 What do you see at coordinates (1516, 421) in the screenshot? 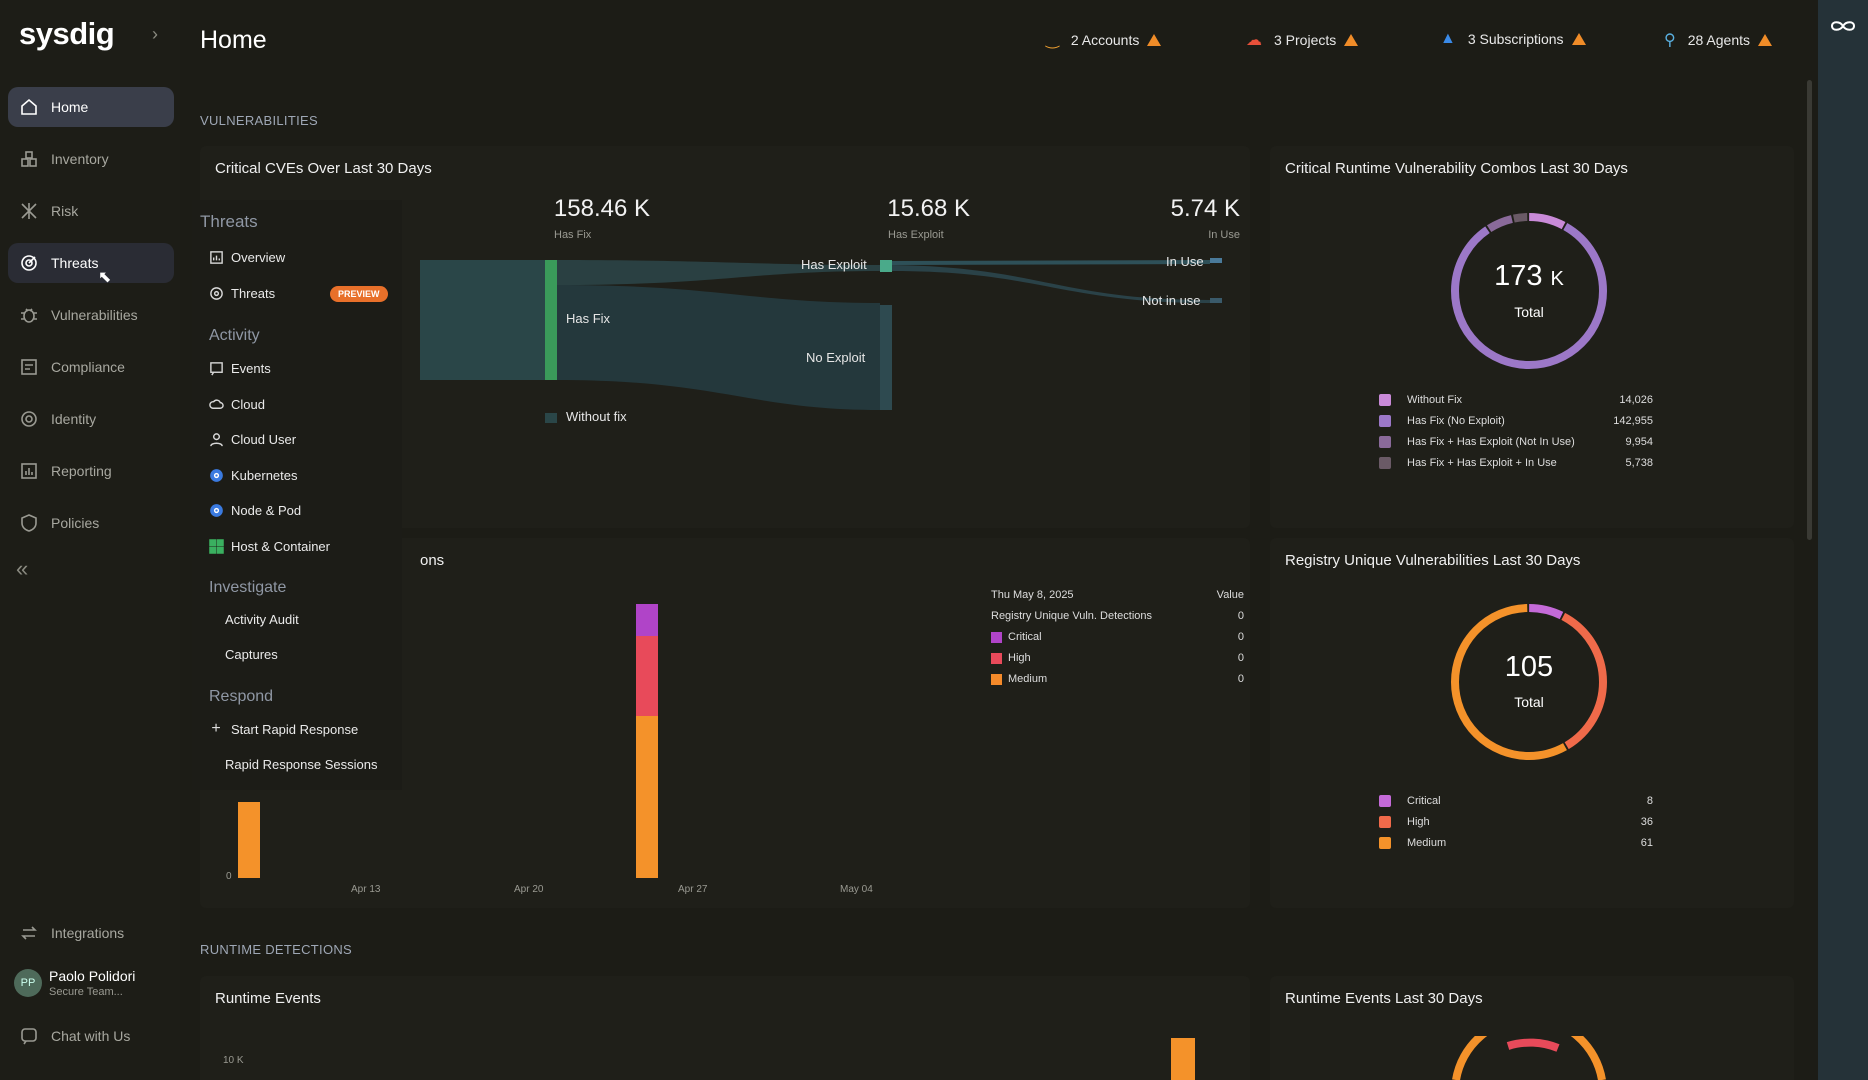
I see `legend-item: Has Fix (No Exploit) 142,955` at bounding box center [1516, 421].